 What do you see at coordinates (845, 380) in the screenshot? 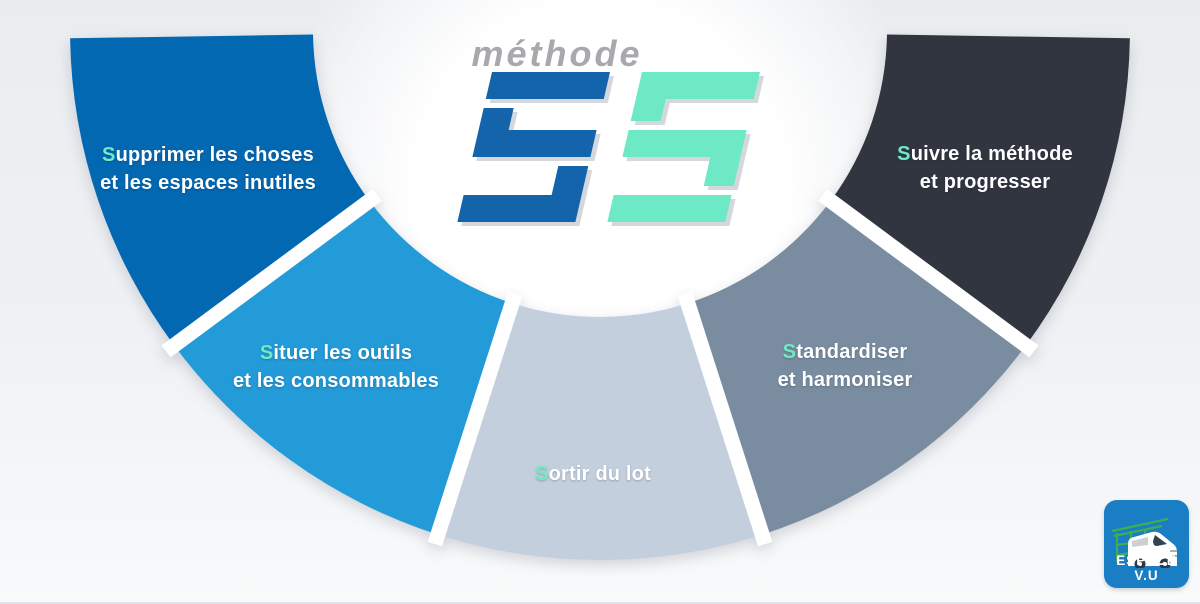
I see `wedge-label-line2: et harmoniser` at bounding box center [845, 380].